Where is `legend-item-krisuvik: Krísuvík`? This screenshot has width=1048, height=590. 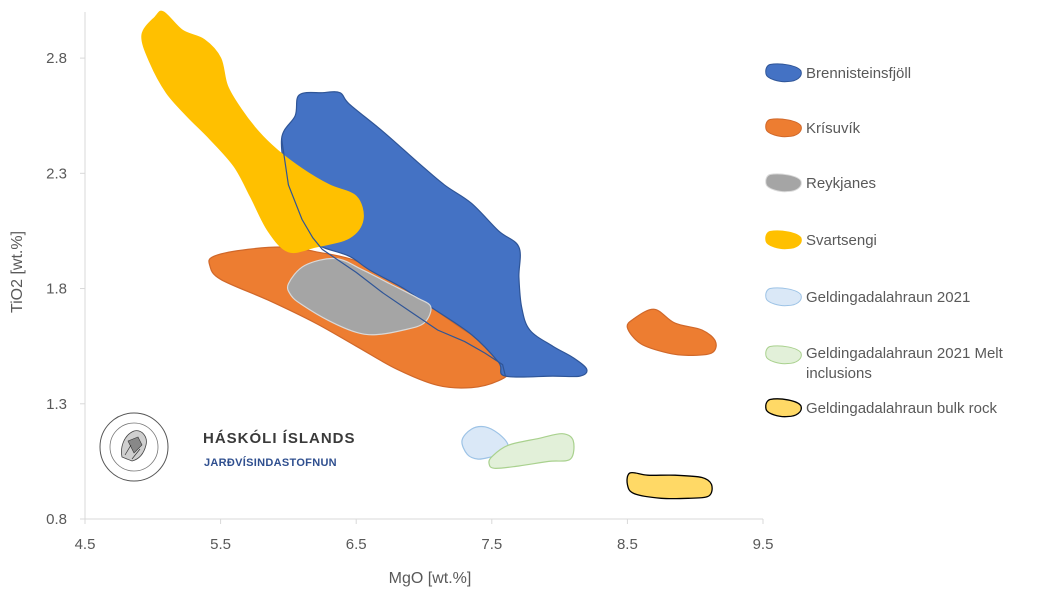 legend-item-krisuvik: Krísuvík is located at coordinates (813, 128).